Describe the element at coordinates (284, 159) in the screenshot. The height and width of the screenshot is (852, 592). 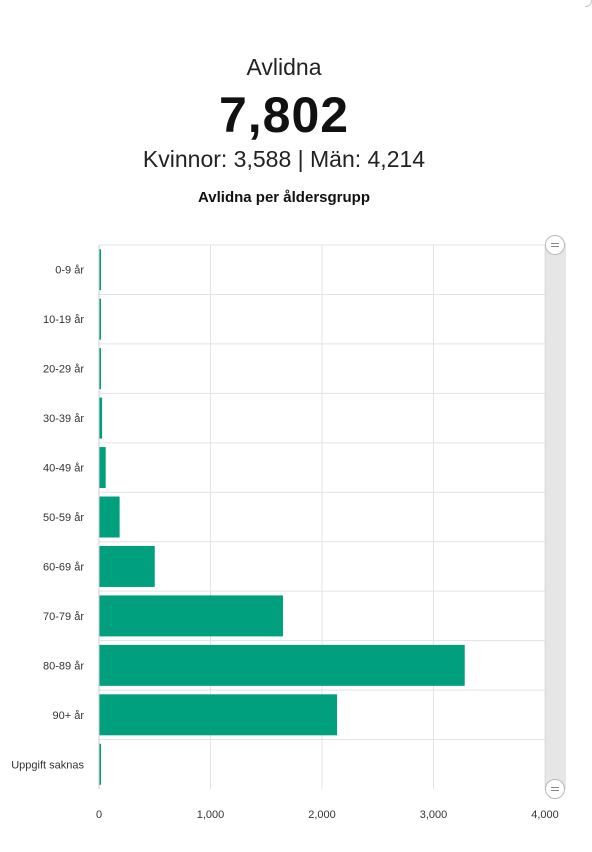
I see `gender-breakdown: Kvinnor: 3,588 | Män: 4,214` at that location.